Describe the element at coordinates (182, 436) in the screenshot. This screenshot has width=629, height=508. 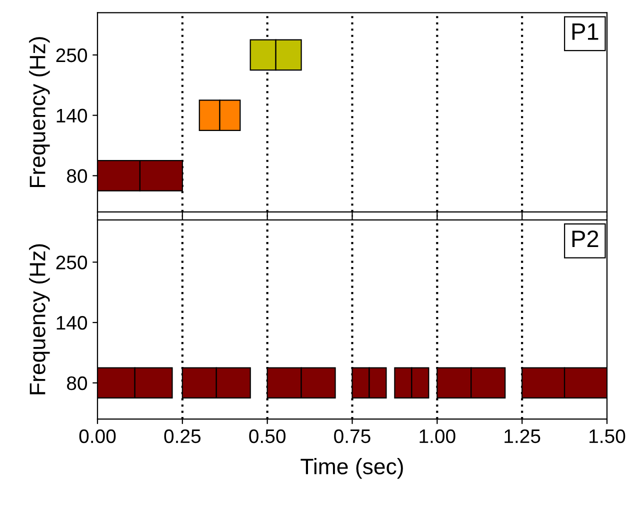
I see `x-tick-label: 0.25` at that location.